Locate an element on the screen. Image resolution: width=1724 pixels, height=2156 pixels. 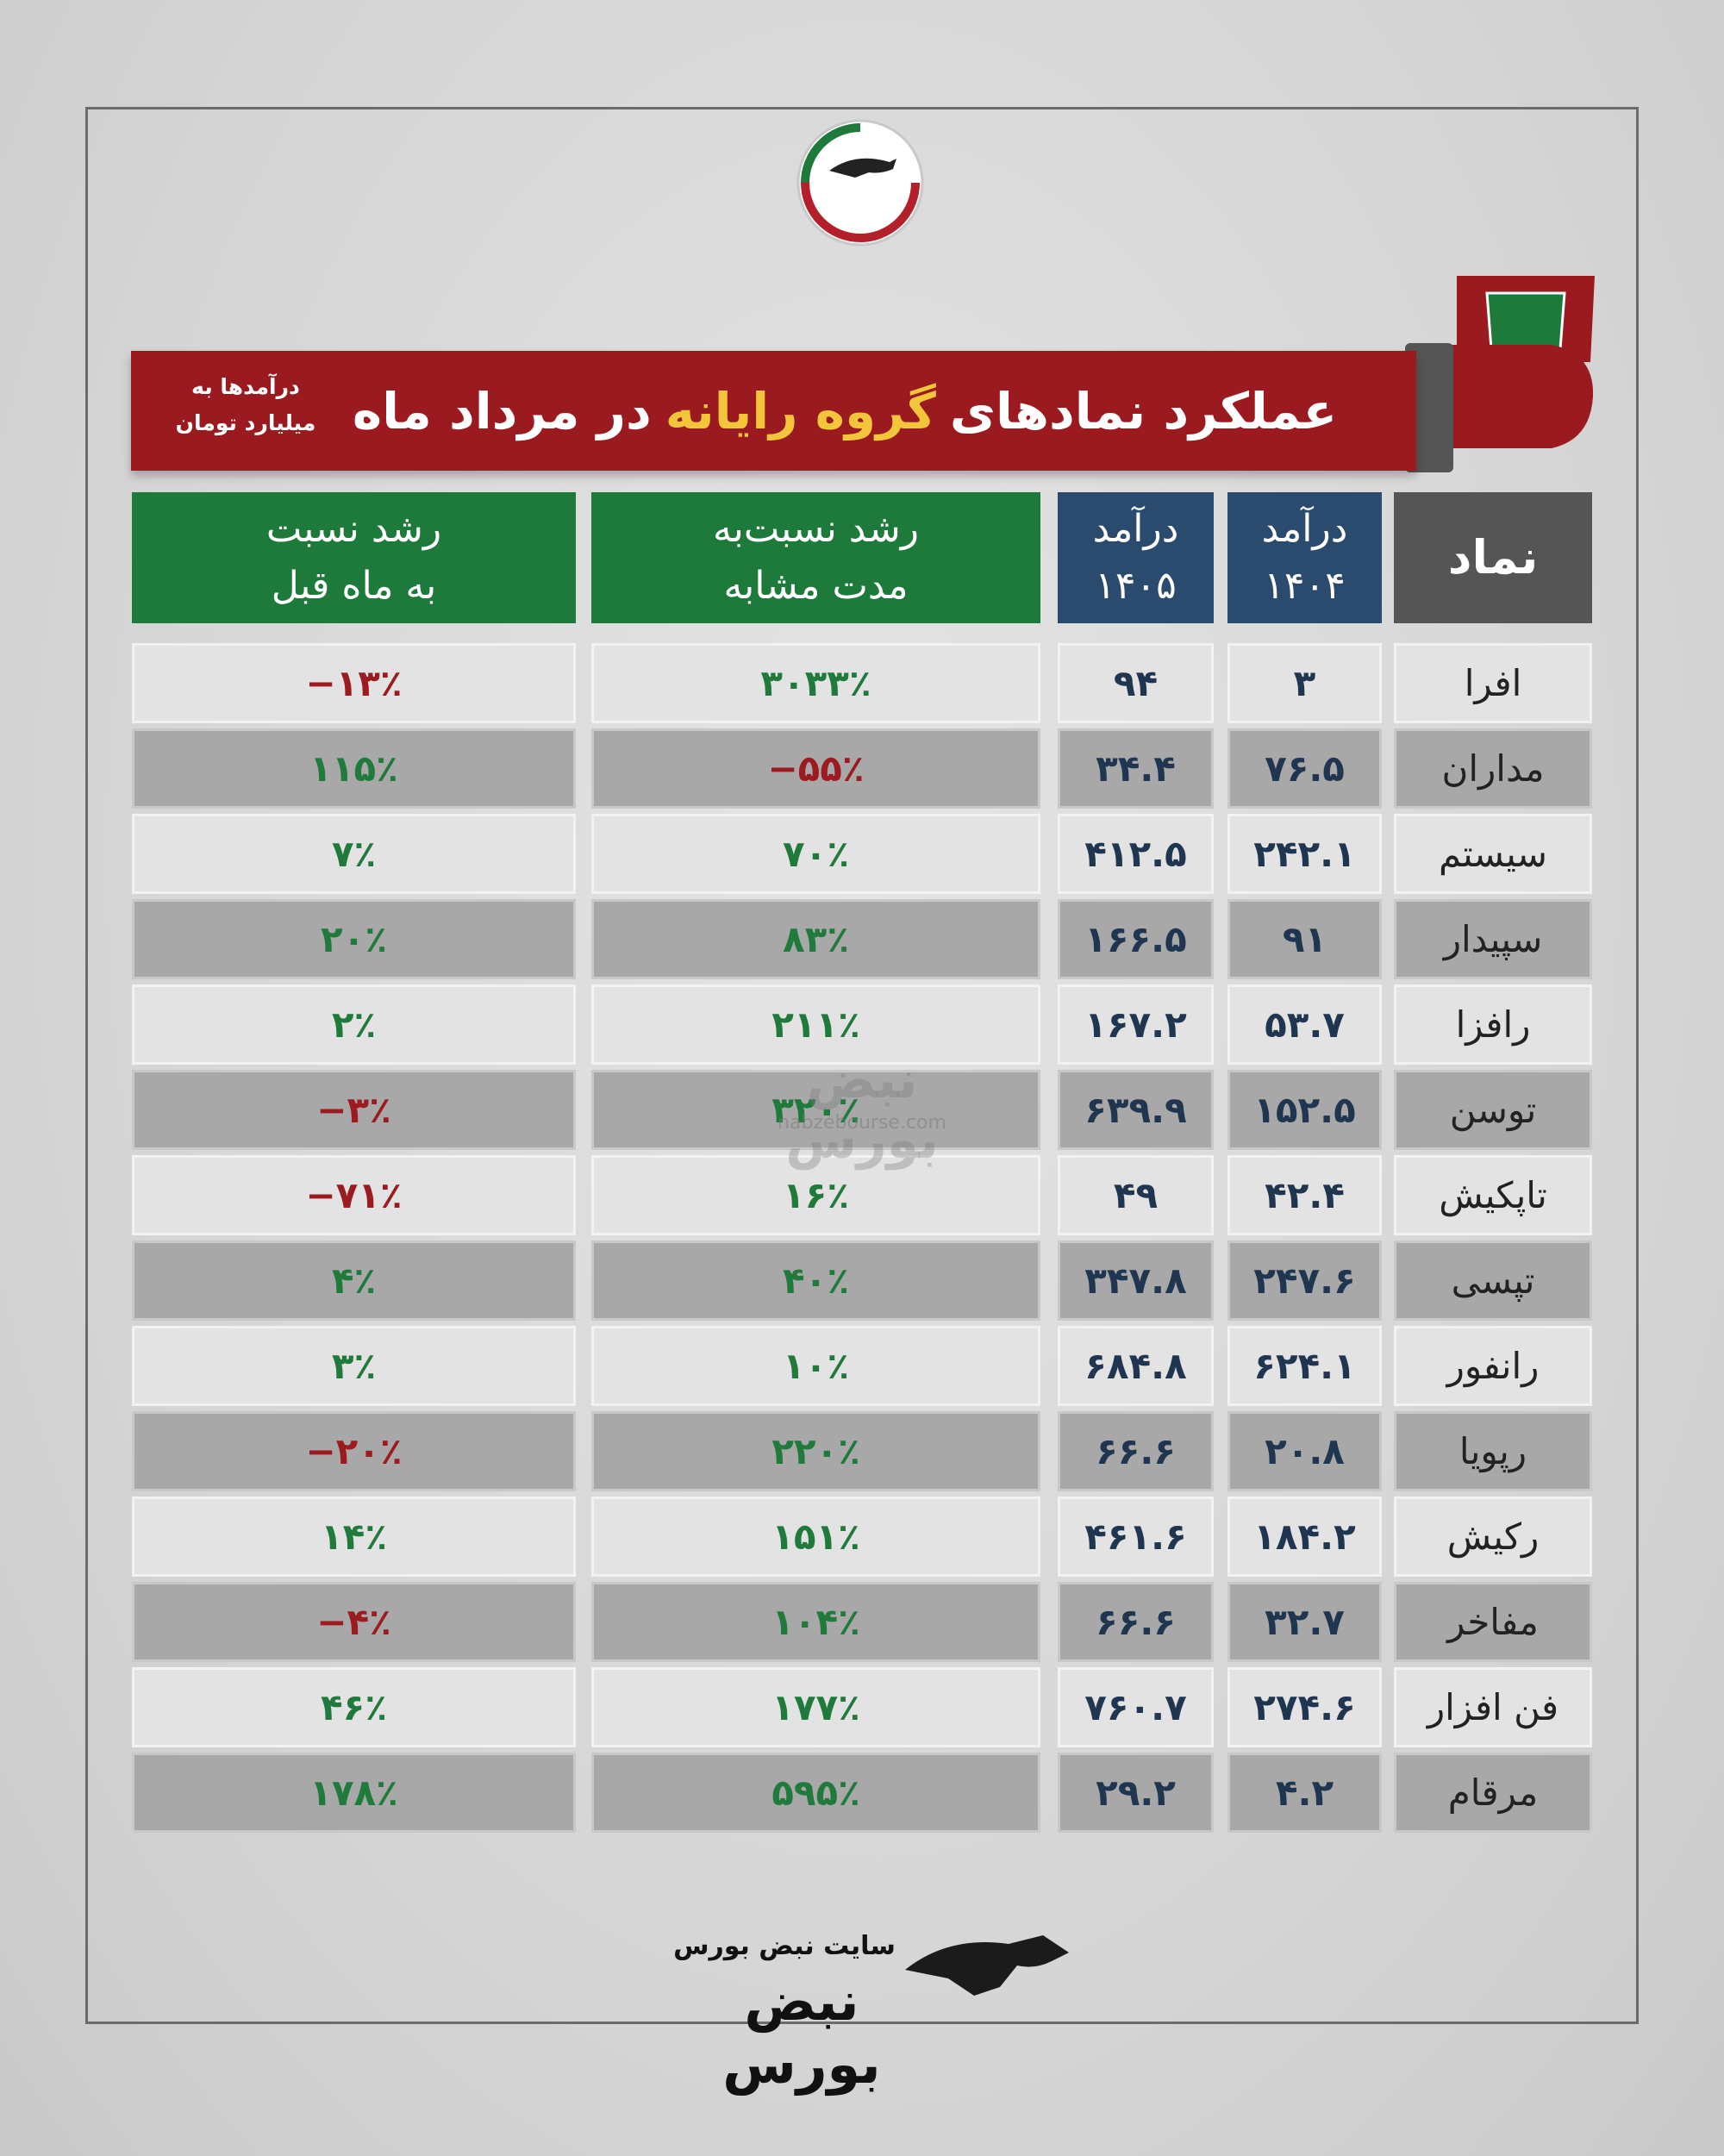
value-cell: ۷۶.۵ is located at coordinates (1304, 768).